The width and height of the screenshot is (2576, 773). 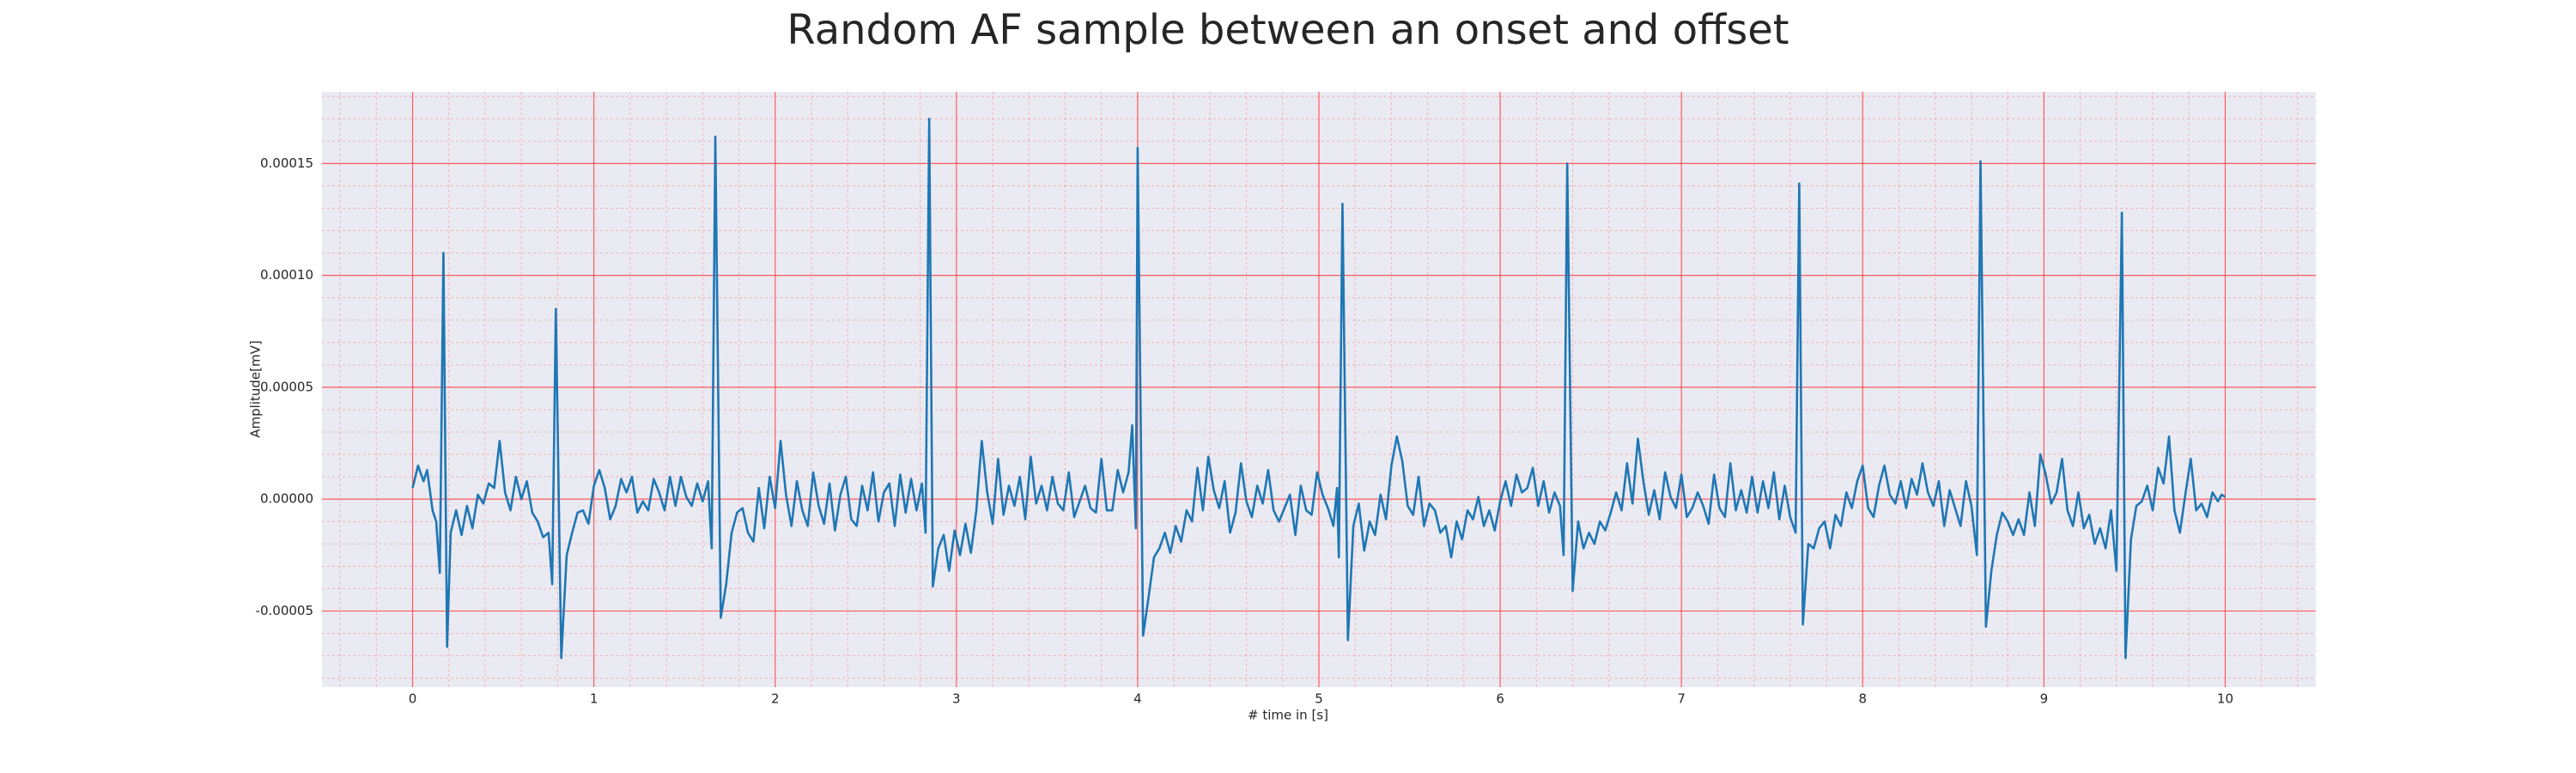 What do you see at coordinates (286, 275) in the screenshot?
I see `y-tick-label: 0.00010` at bounding box center [286, 275].